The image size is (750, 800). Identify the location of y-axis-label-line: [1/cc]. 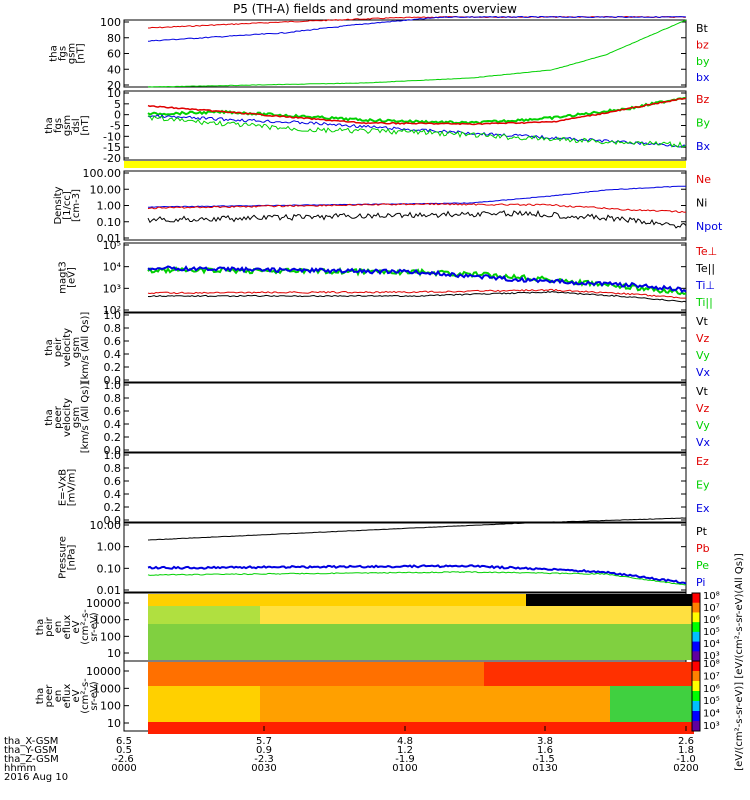
(67, 205).